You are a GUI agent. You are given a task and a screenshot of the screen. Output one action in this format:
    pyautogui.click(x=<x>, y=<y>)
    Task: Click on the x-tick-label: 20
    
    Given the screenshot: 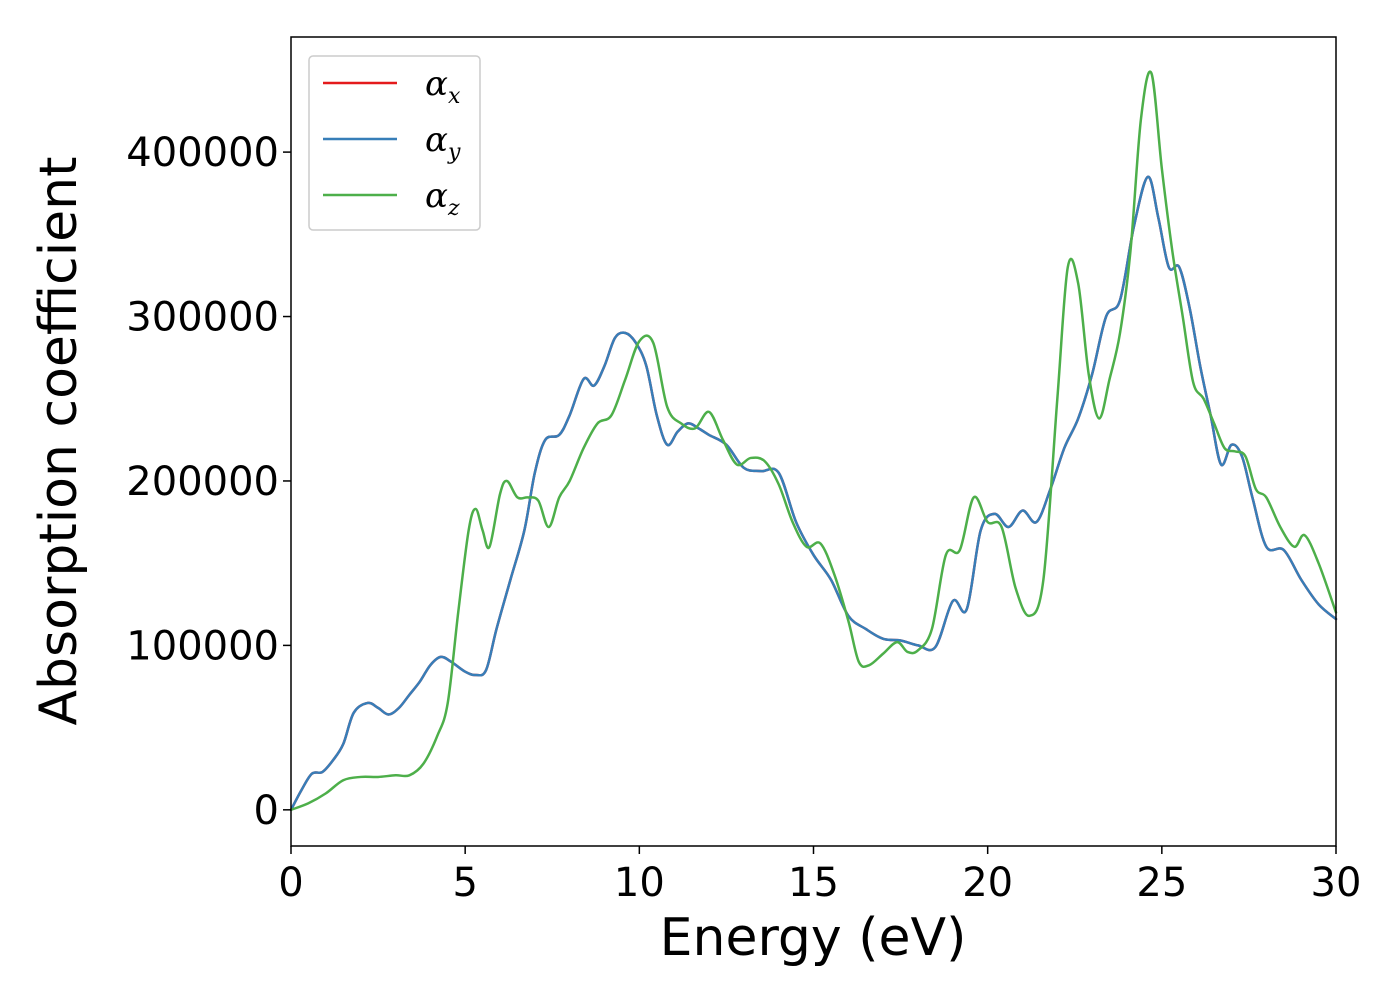 What is the action you would take?
    pyautogui.click(x=987, y=883)
    